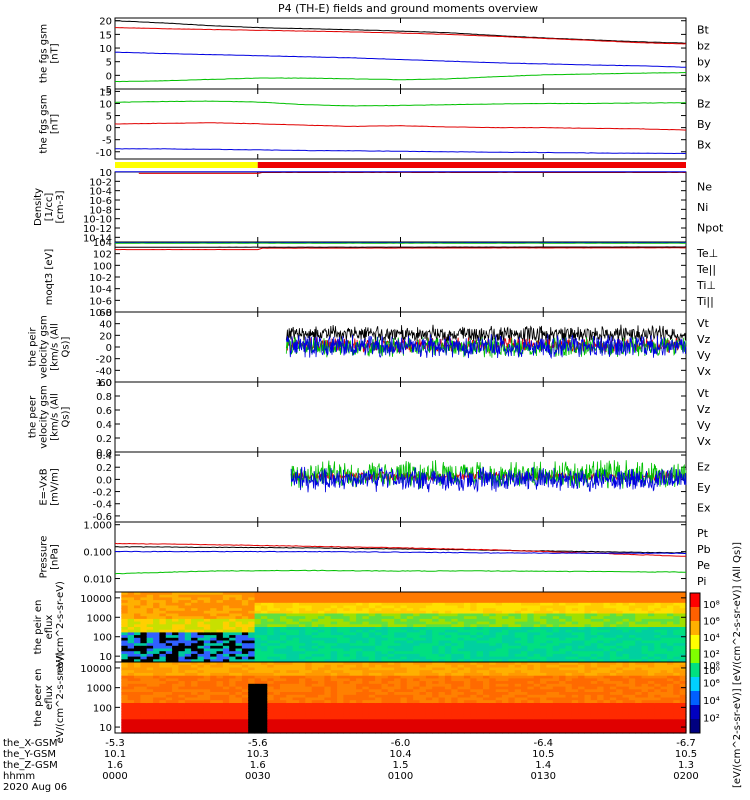 This screenshot has width=750, height=800. I want to click on y-tick-label: 10000, so click(96, 599).